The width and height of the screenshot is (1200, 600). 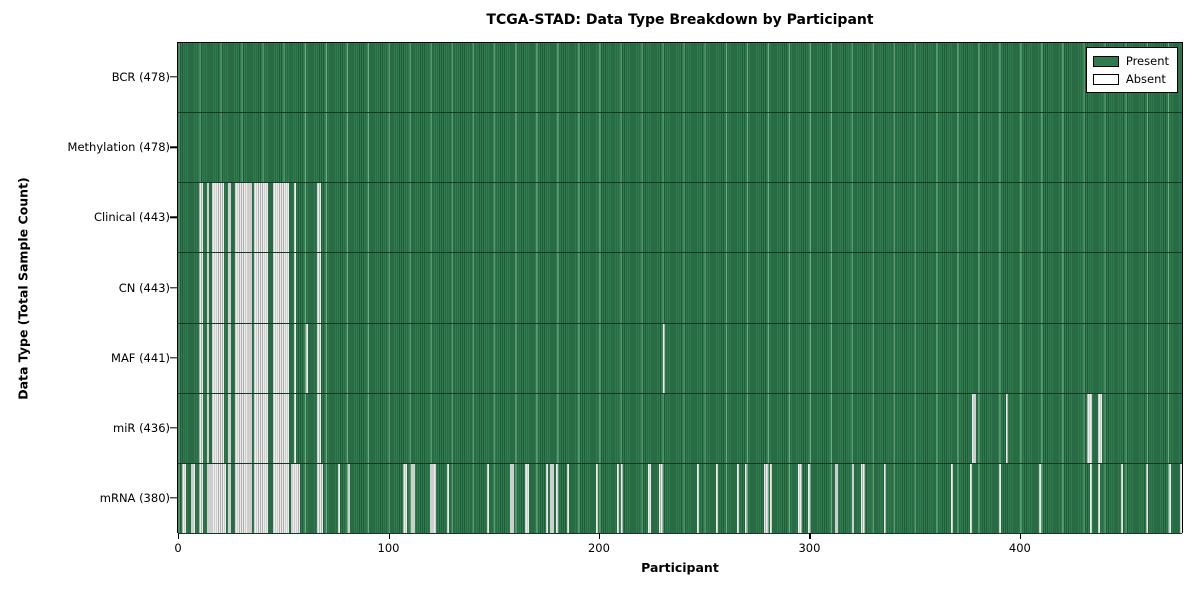 What do you see at coordinates (23, 288) in the screenshot?
I see `y-axis-title: Data Type (Total Sample Count)` at bounding box center [23, 288].